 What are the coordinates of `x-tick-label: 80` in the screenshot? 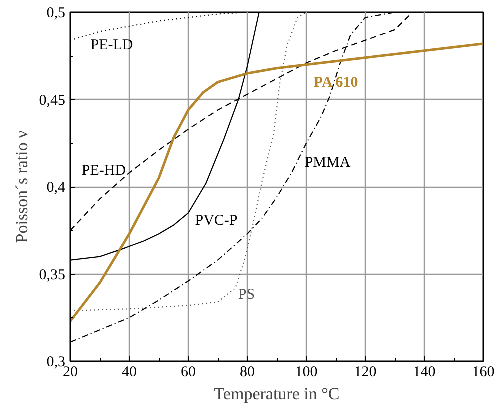 It's located at (247, 372).